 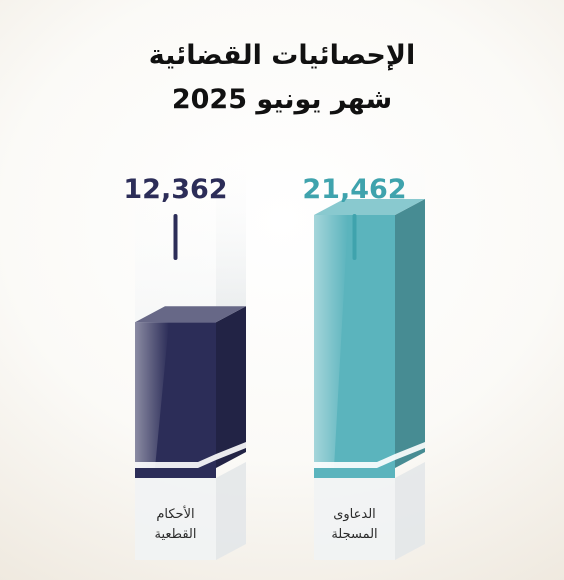 I want to click on value-label-1: 21,462, so click(x=354, y=189).